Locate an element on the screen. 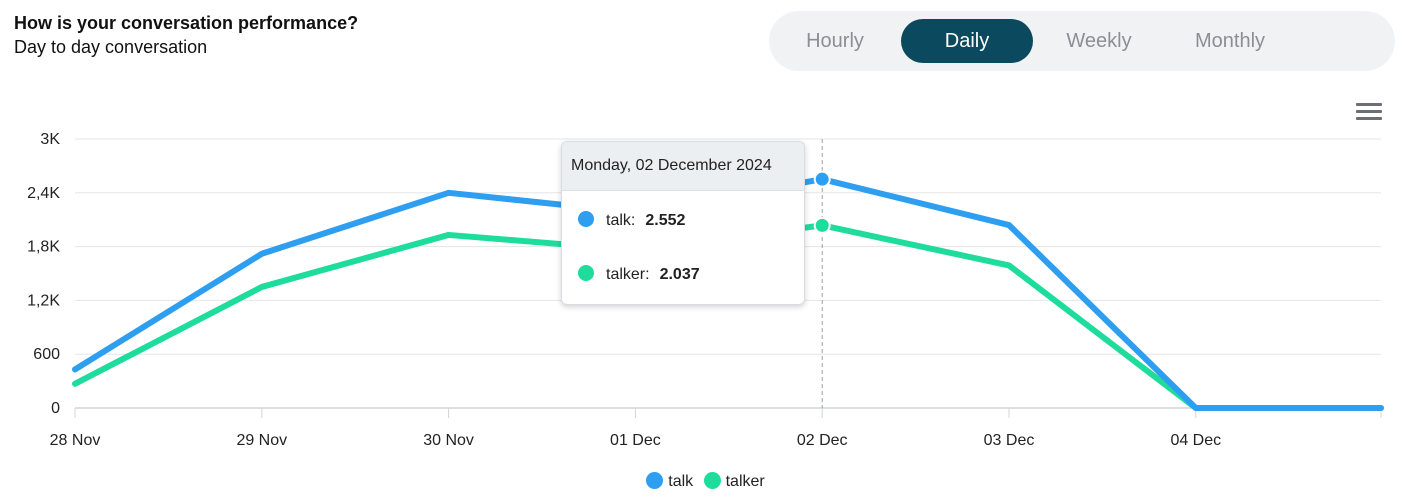 This screenshot has height=503, width=1411. period-daily-button: Daily is located at coordinates (967, 41).